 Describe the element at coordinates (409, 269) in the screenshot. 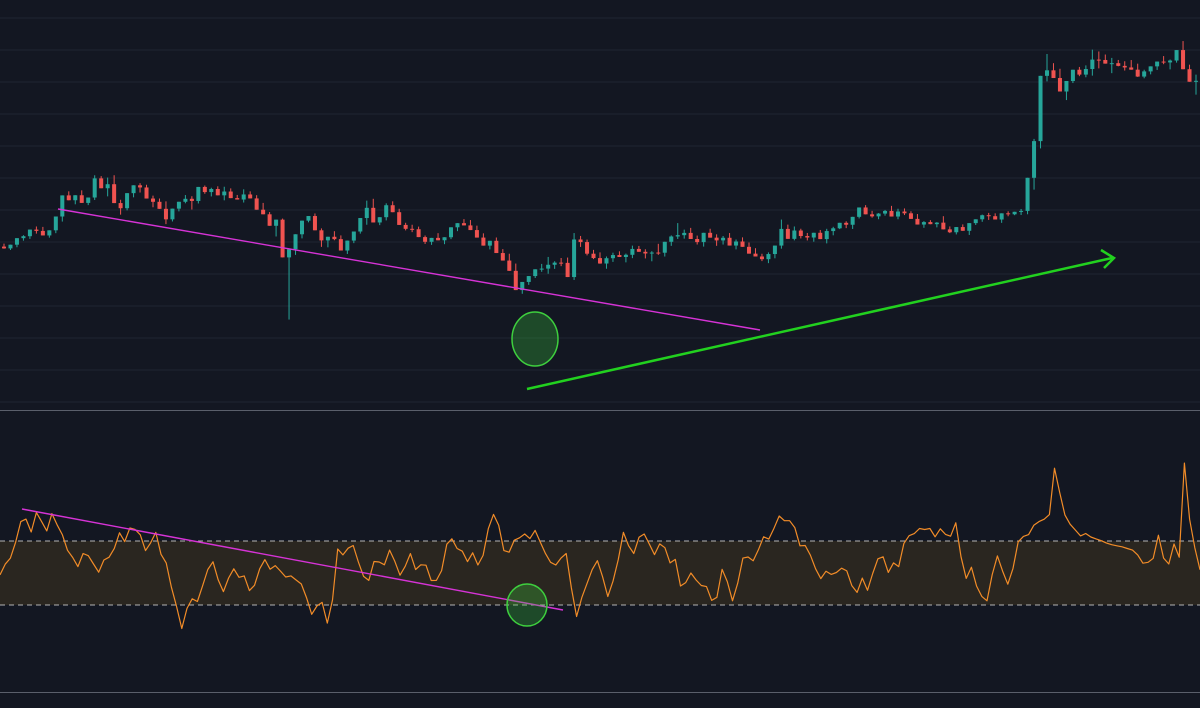

I see `price-trendline` at that location.